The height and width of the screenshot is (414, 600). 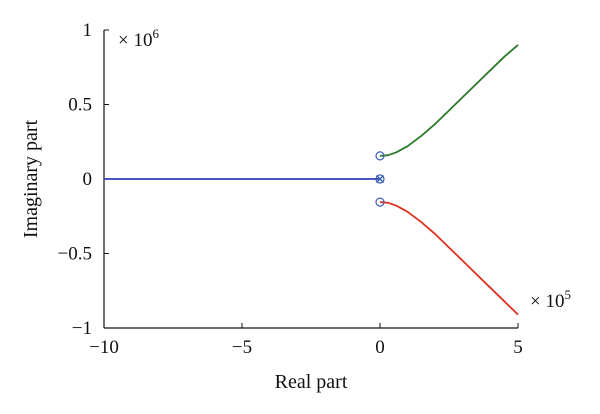 I want to click on x-tick-label: 5, so click(x=518, y=347).